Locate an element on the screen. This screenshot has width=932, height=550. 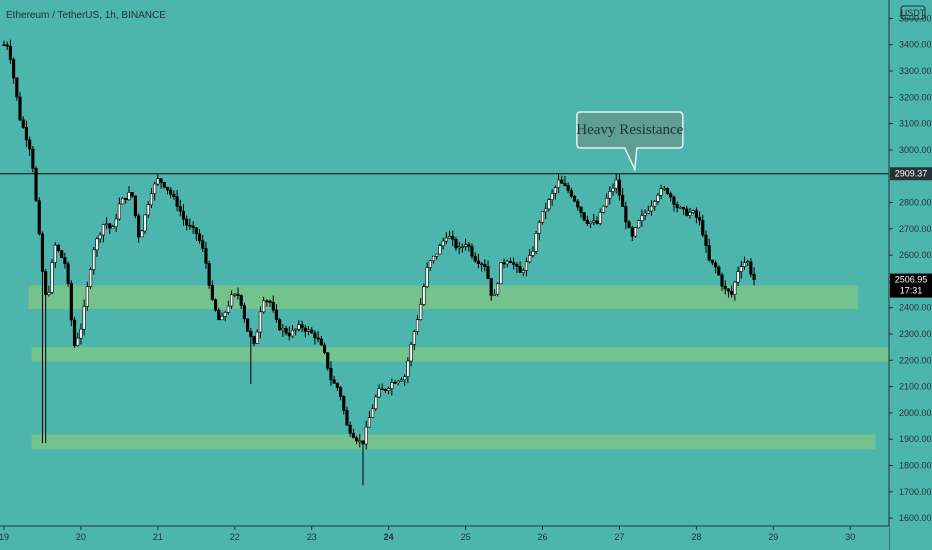
countdown-label: 17:31 is located at coordinates (911, 291).